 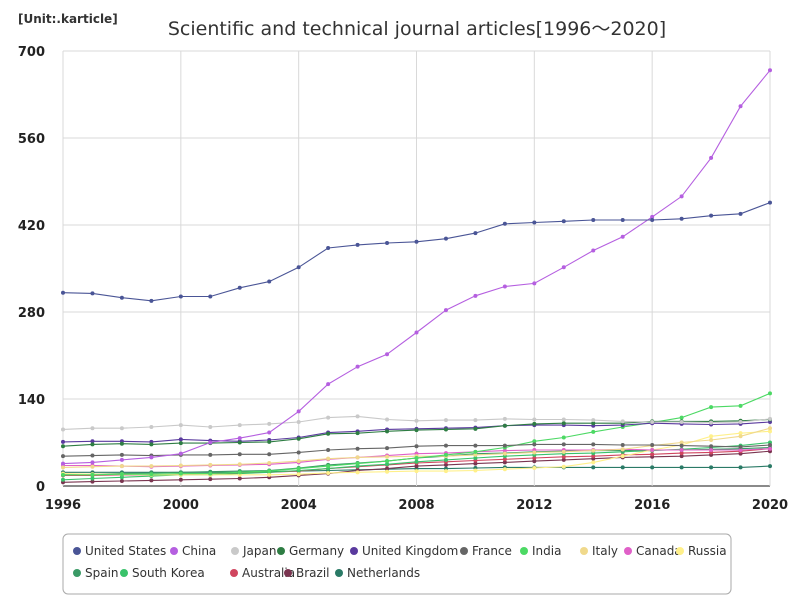 I want to click on legend-label-united-kingdom: United Kingdom, so click(x=410, y=551).